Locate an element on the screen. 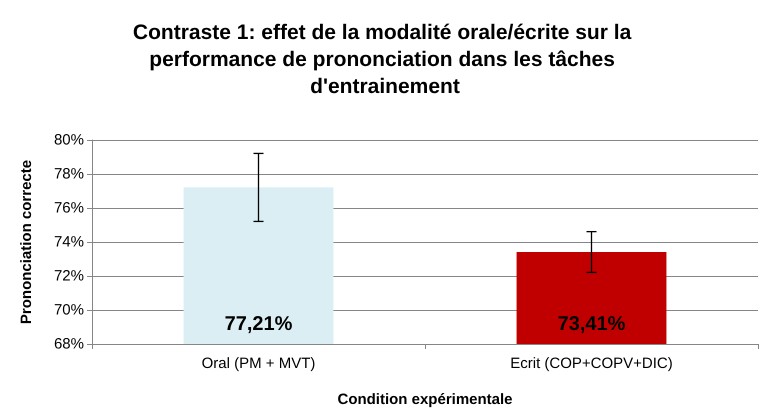 This screenshot has width=770, height=419. y-tick-label: 68% is located at coordinates (69, 344).